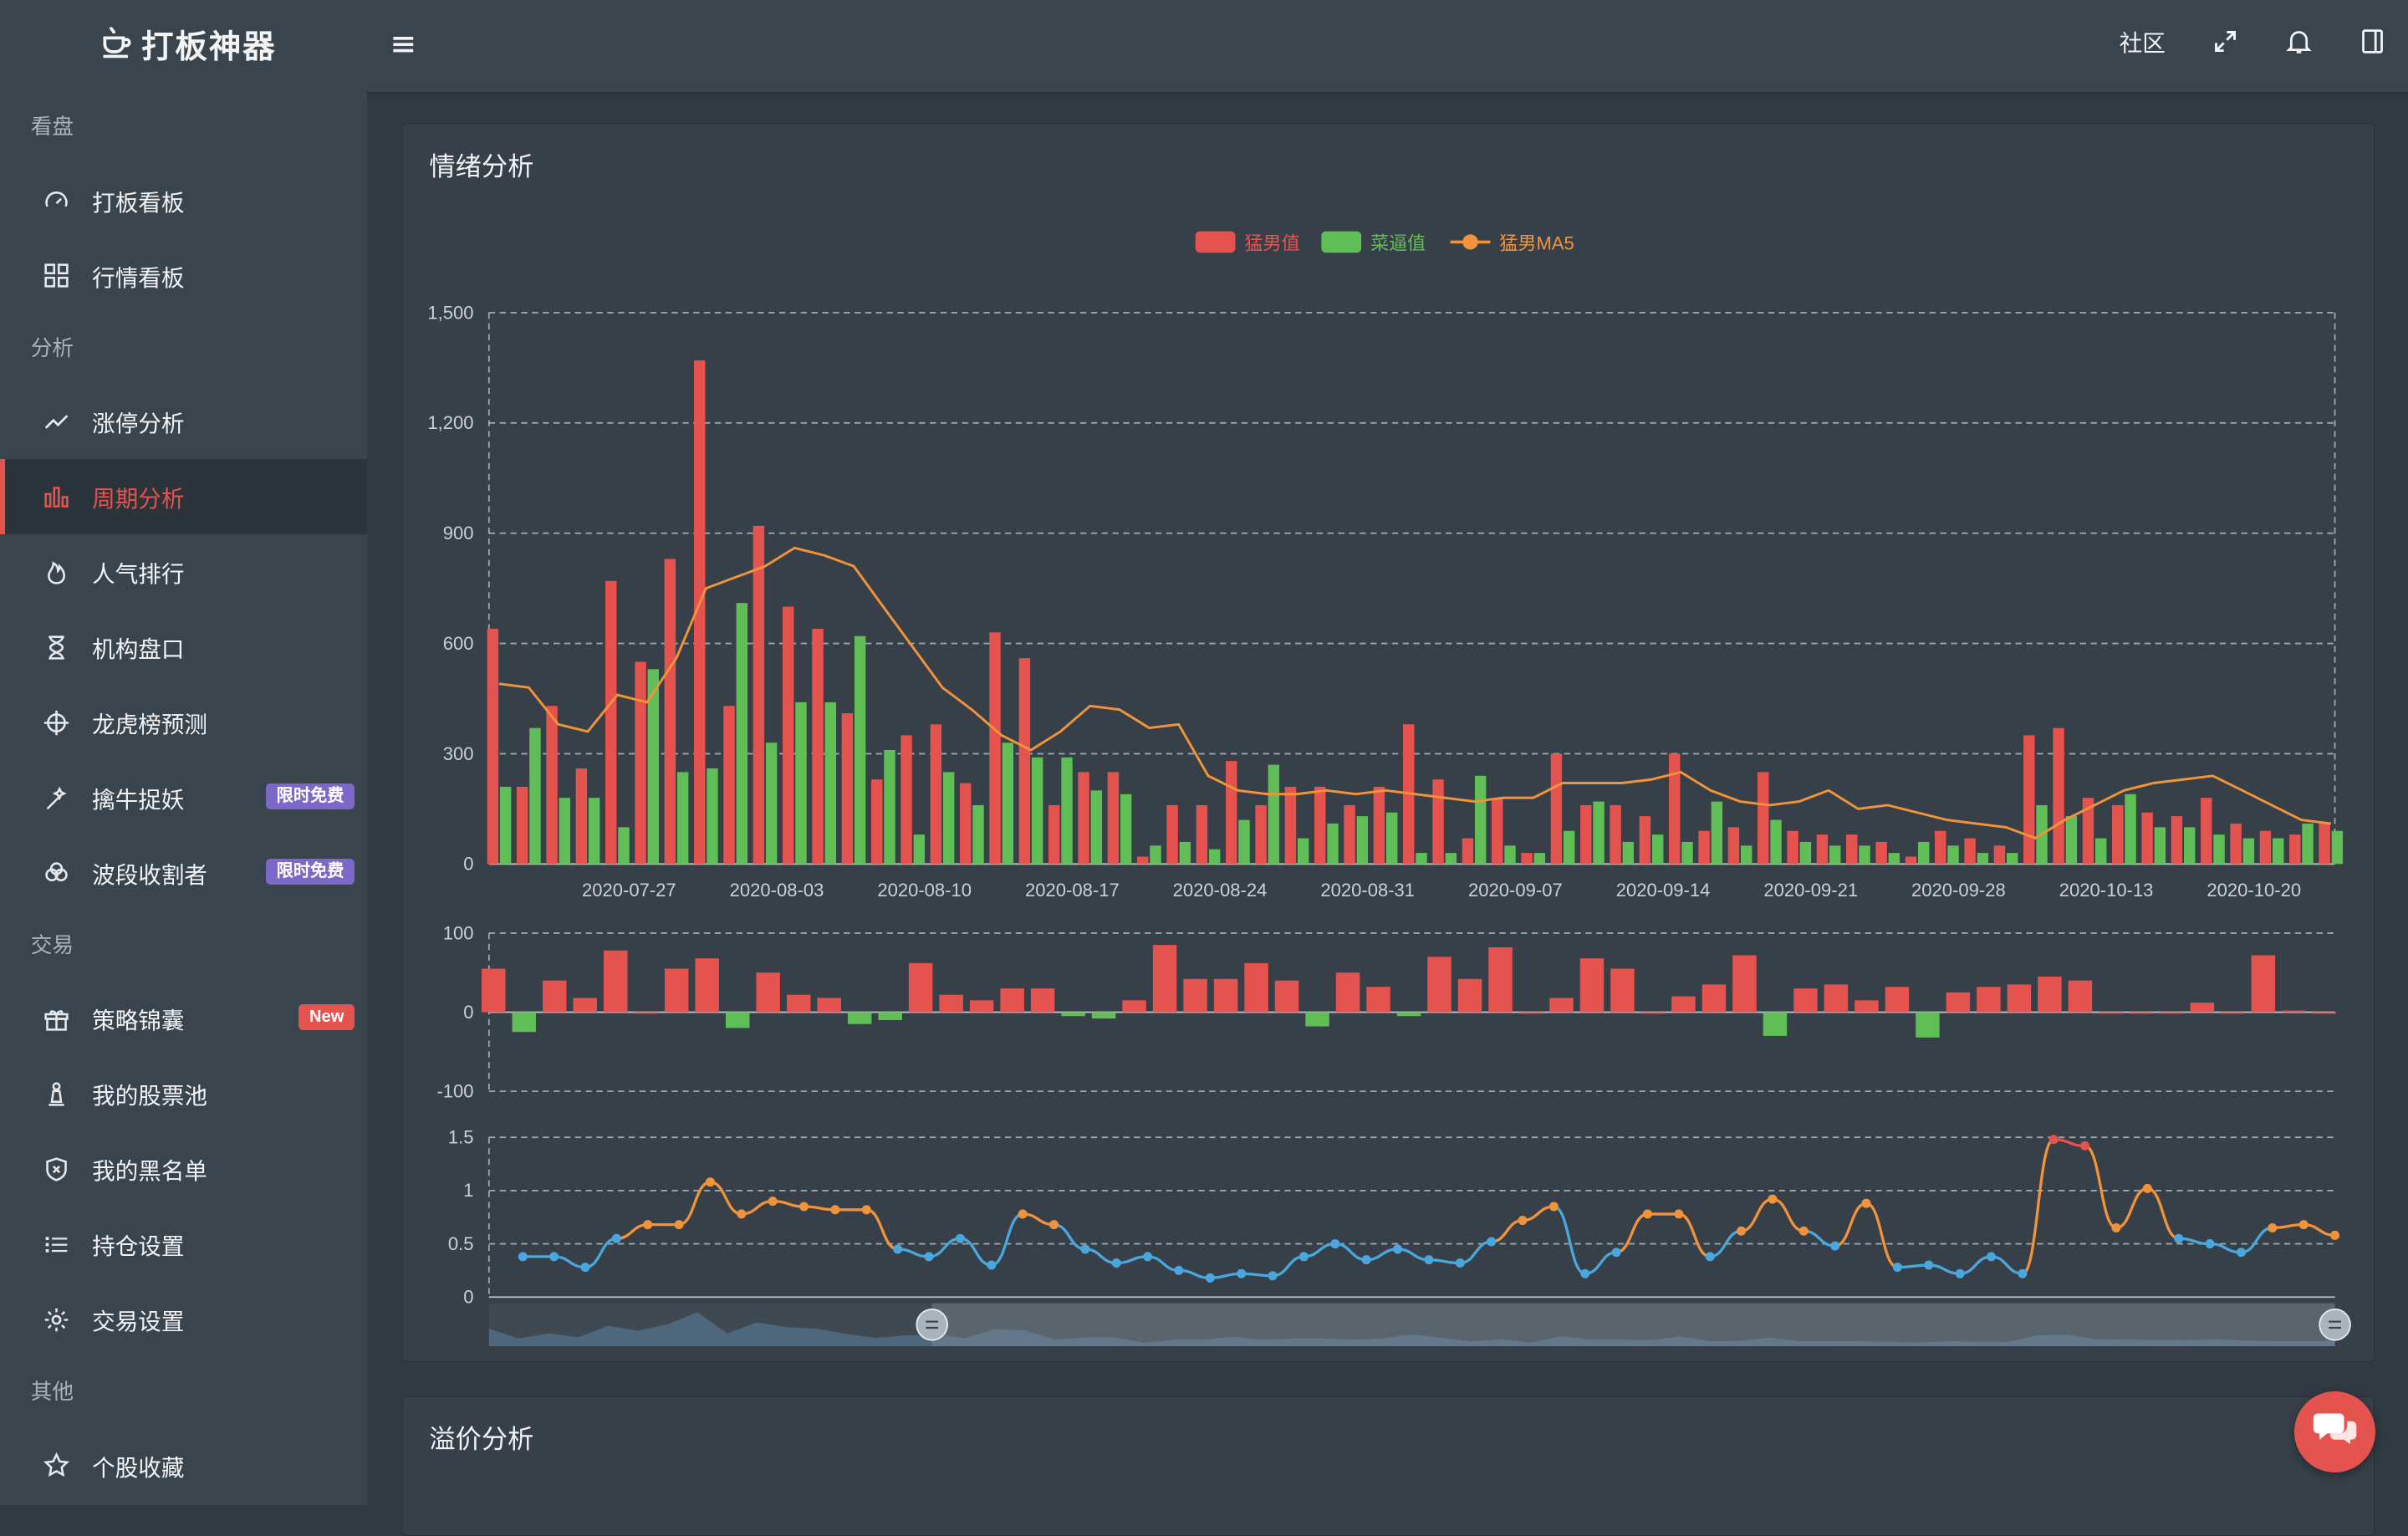  What do you see at coordinates (183, 200) in the screenshot?
I see `sidebar-item-dashboard: 打板看板` at bounding box center [183, 200].